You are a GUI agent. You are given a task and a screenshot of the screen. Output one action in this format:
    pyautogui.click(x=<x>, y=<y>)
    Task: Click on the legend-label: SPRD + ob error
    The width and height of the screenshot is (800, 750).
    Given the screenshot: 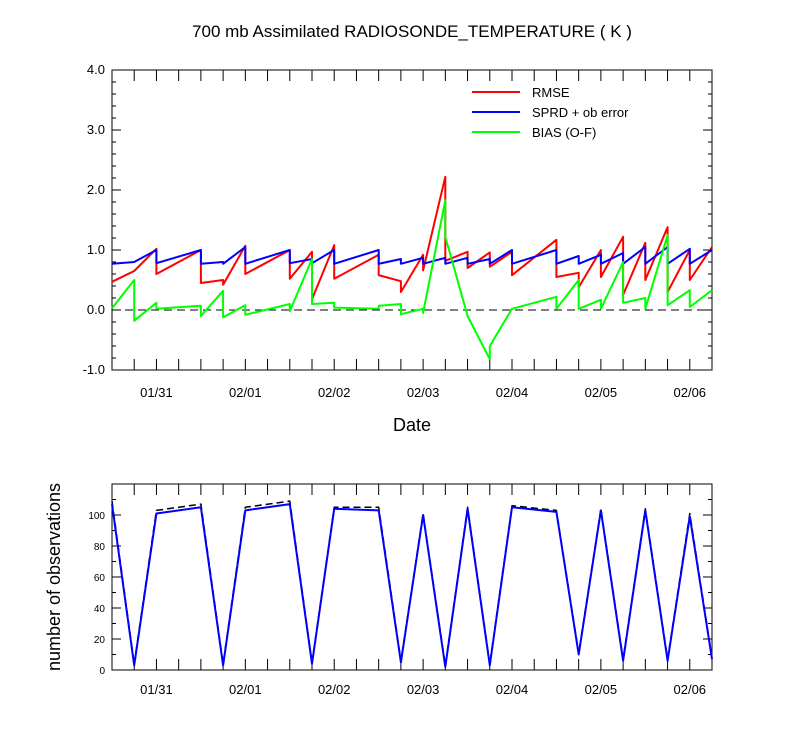 What is the action you would take?
    pyautogui.click(x=580, y=112)
    